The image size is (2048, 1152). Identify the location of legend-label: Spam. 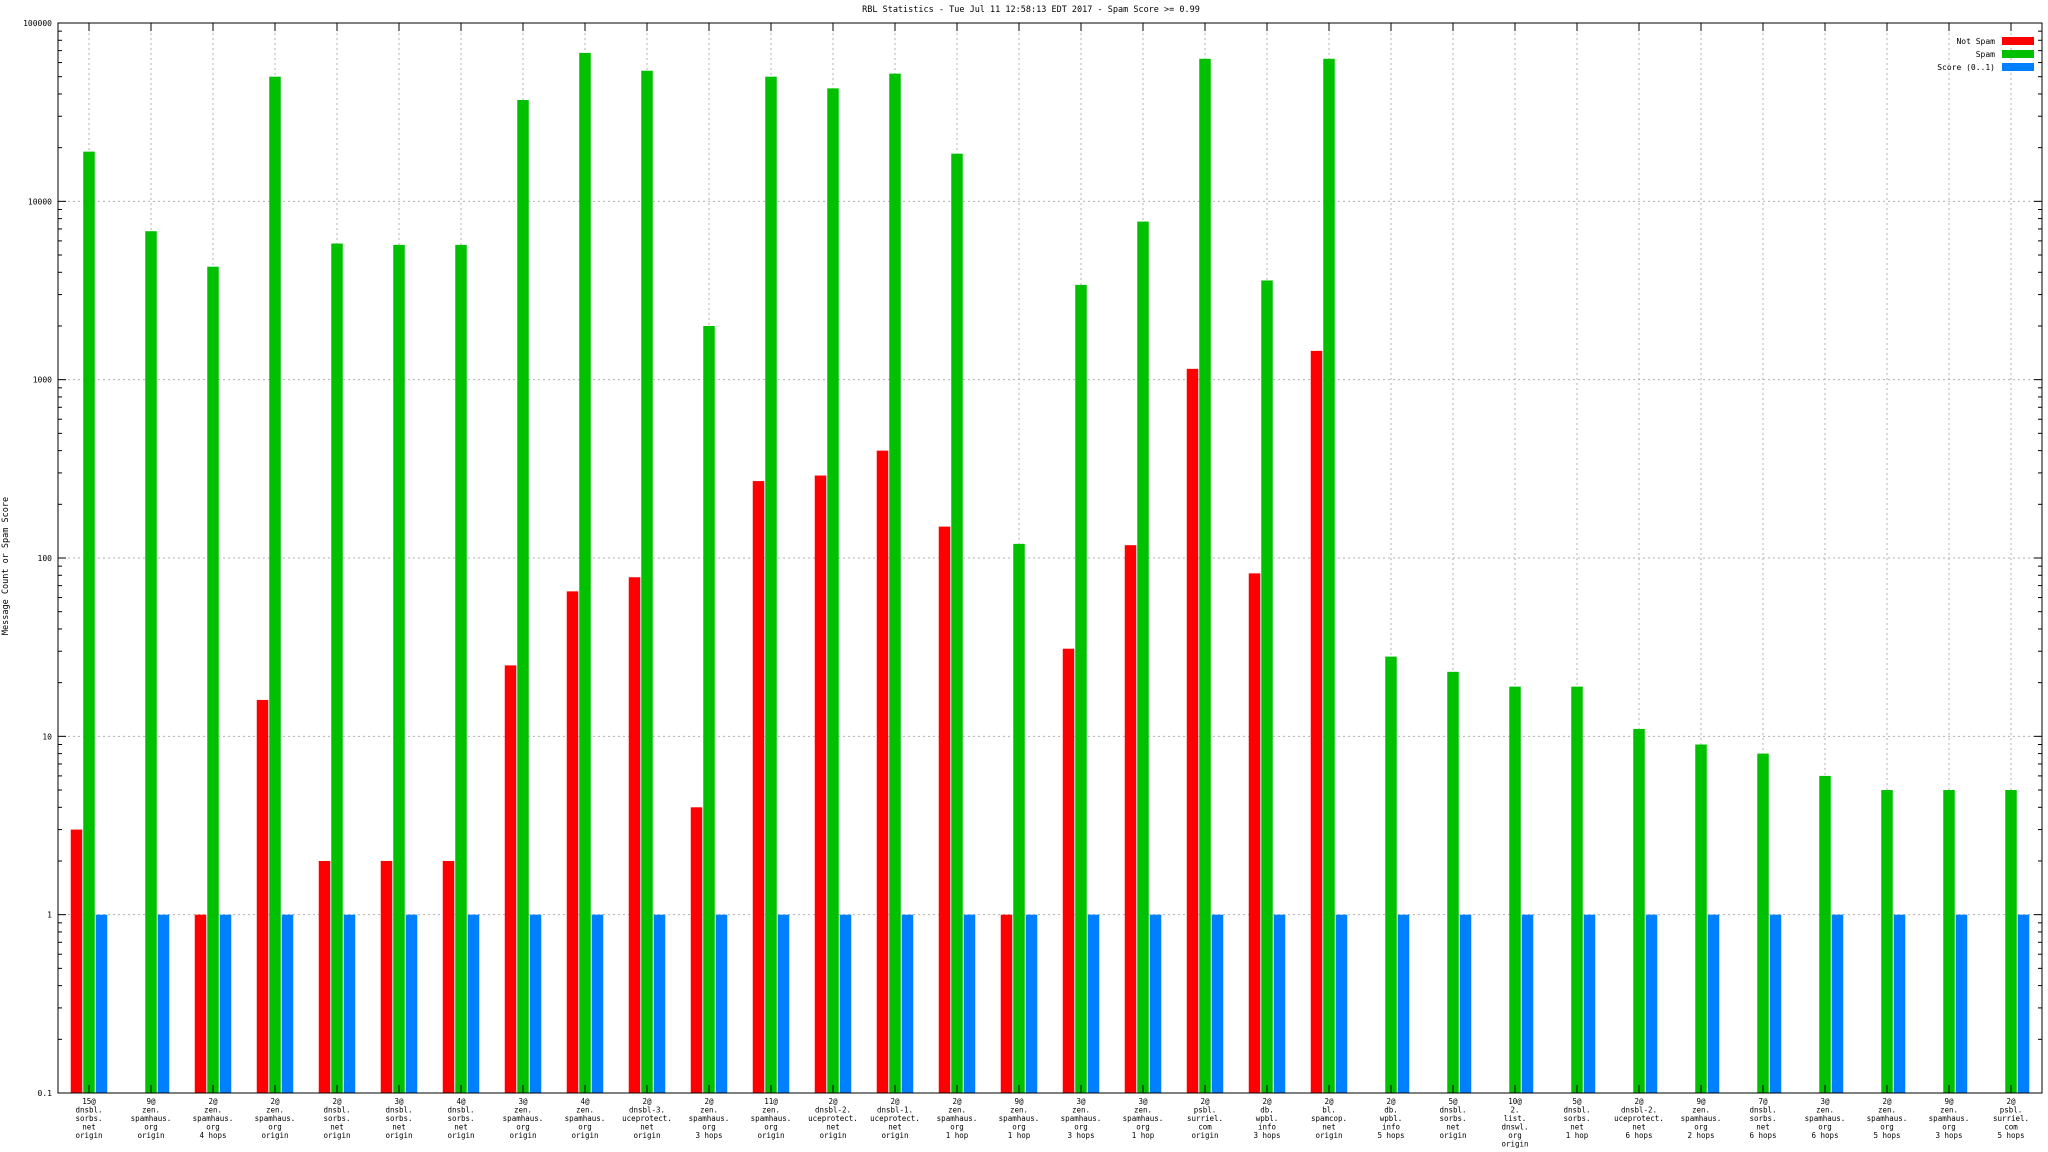
(1985, 54).